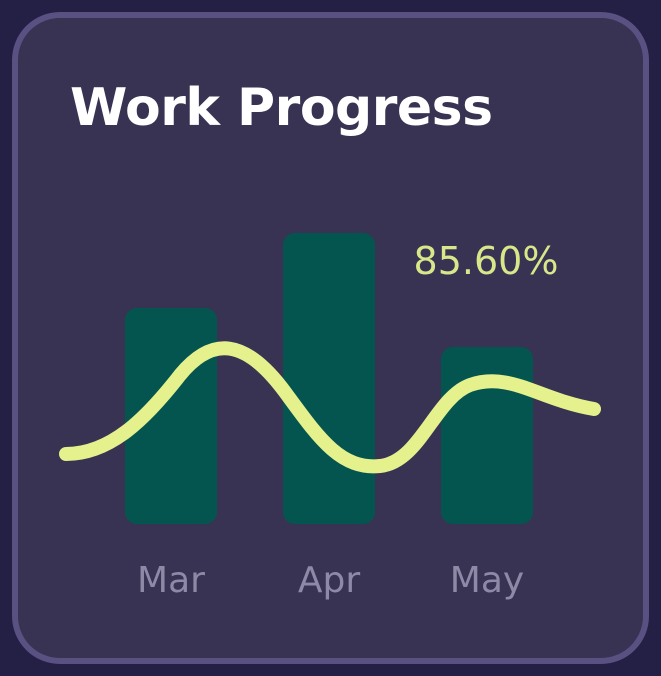 The width and height of the screenshot is (661, 676). I want to click on category-label-mar: Mar, so click(171, 580).